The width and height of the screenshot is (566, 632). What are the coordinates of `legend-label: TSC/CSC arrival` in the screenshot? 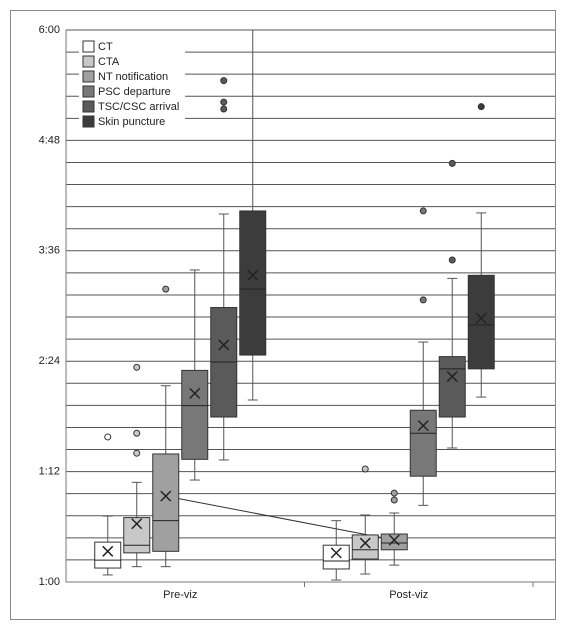 It's located at (138, 107).